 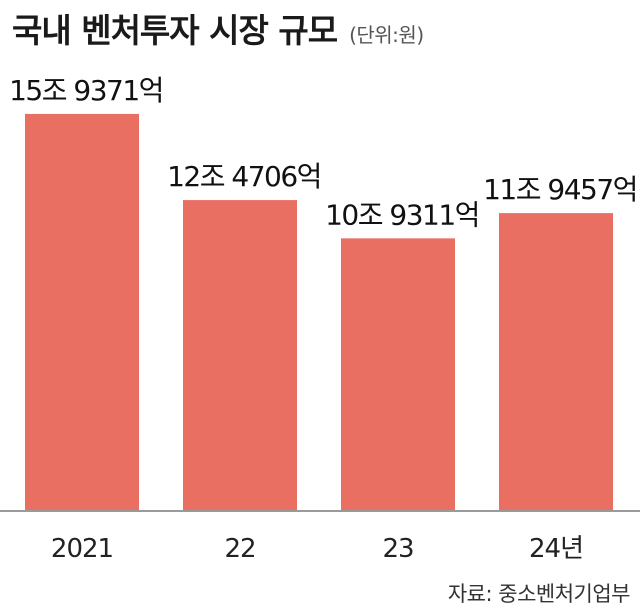 I want to click on source-note: 자료: 중소벤처기업부, so click(x=539, y=594).